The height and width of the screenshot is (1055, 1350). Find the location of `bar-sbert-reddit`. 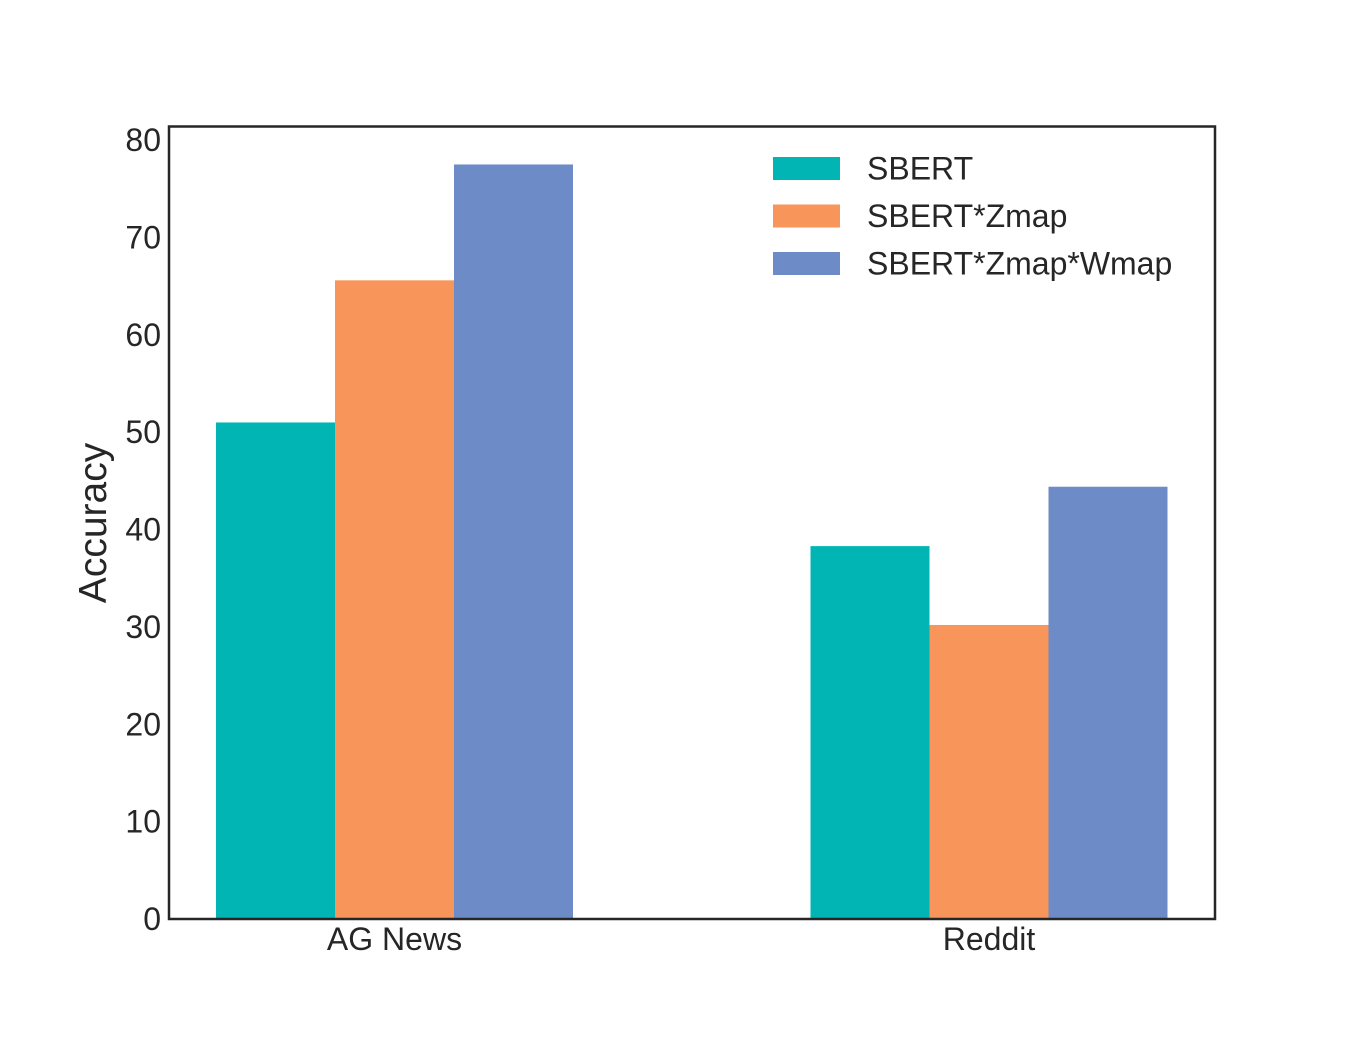

bar-sbert-reddit is located at coordinates (870, 732).